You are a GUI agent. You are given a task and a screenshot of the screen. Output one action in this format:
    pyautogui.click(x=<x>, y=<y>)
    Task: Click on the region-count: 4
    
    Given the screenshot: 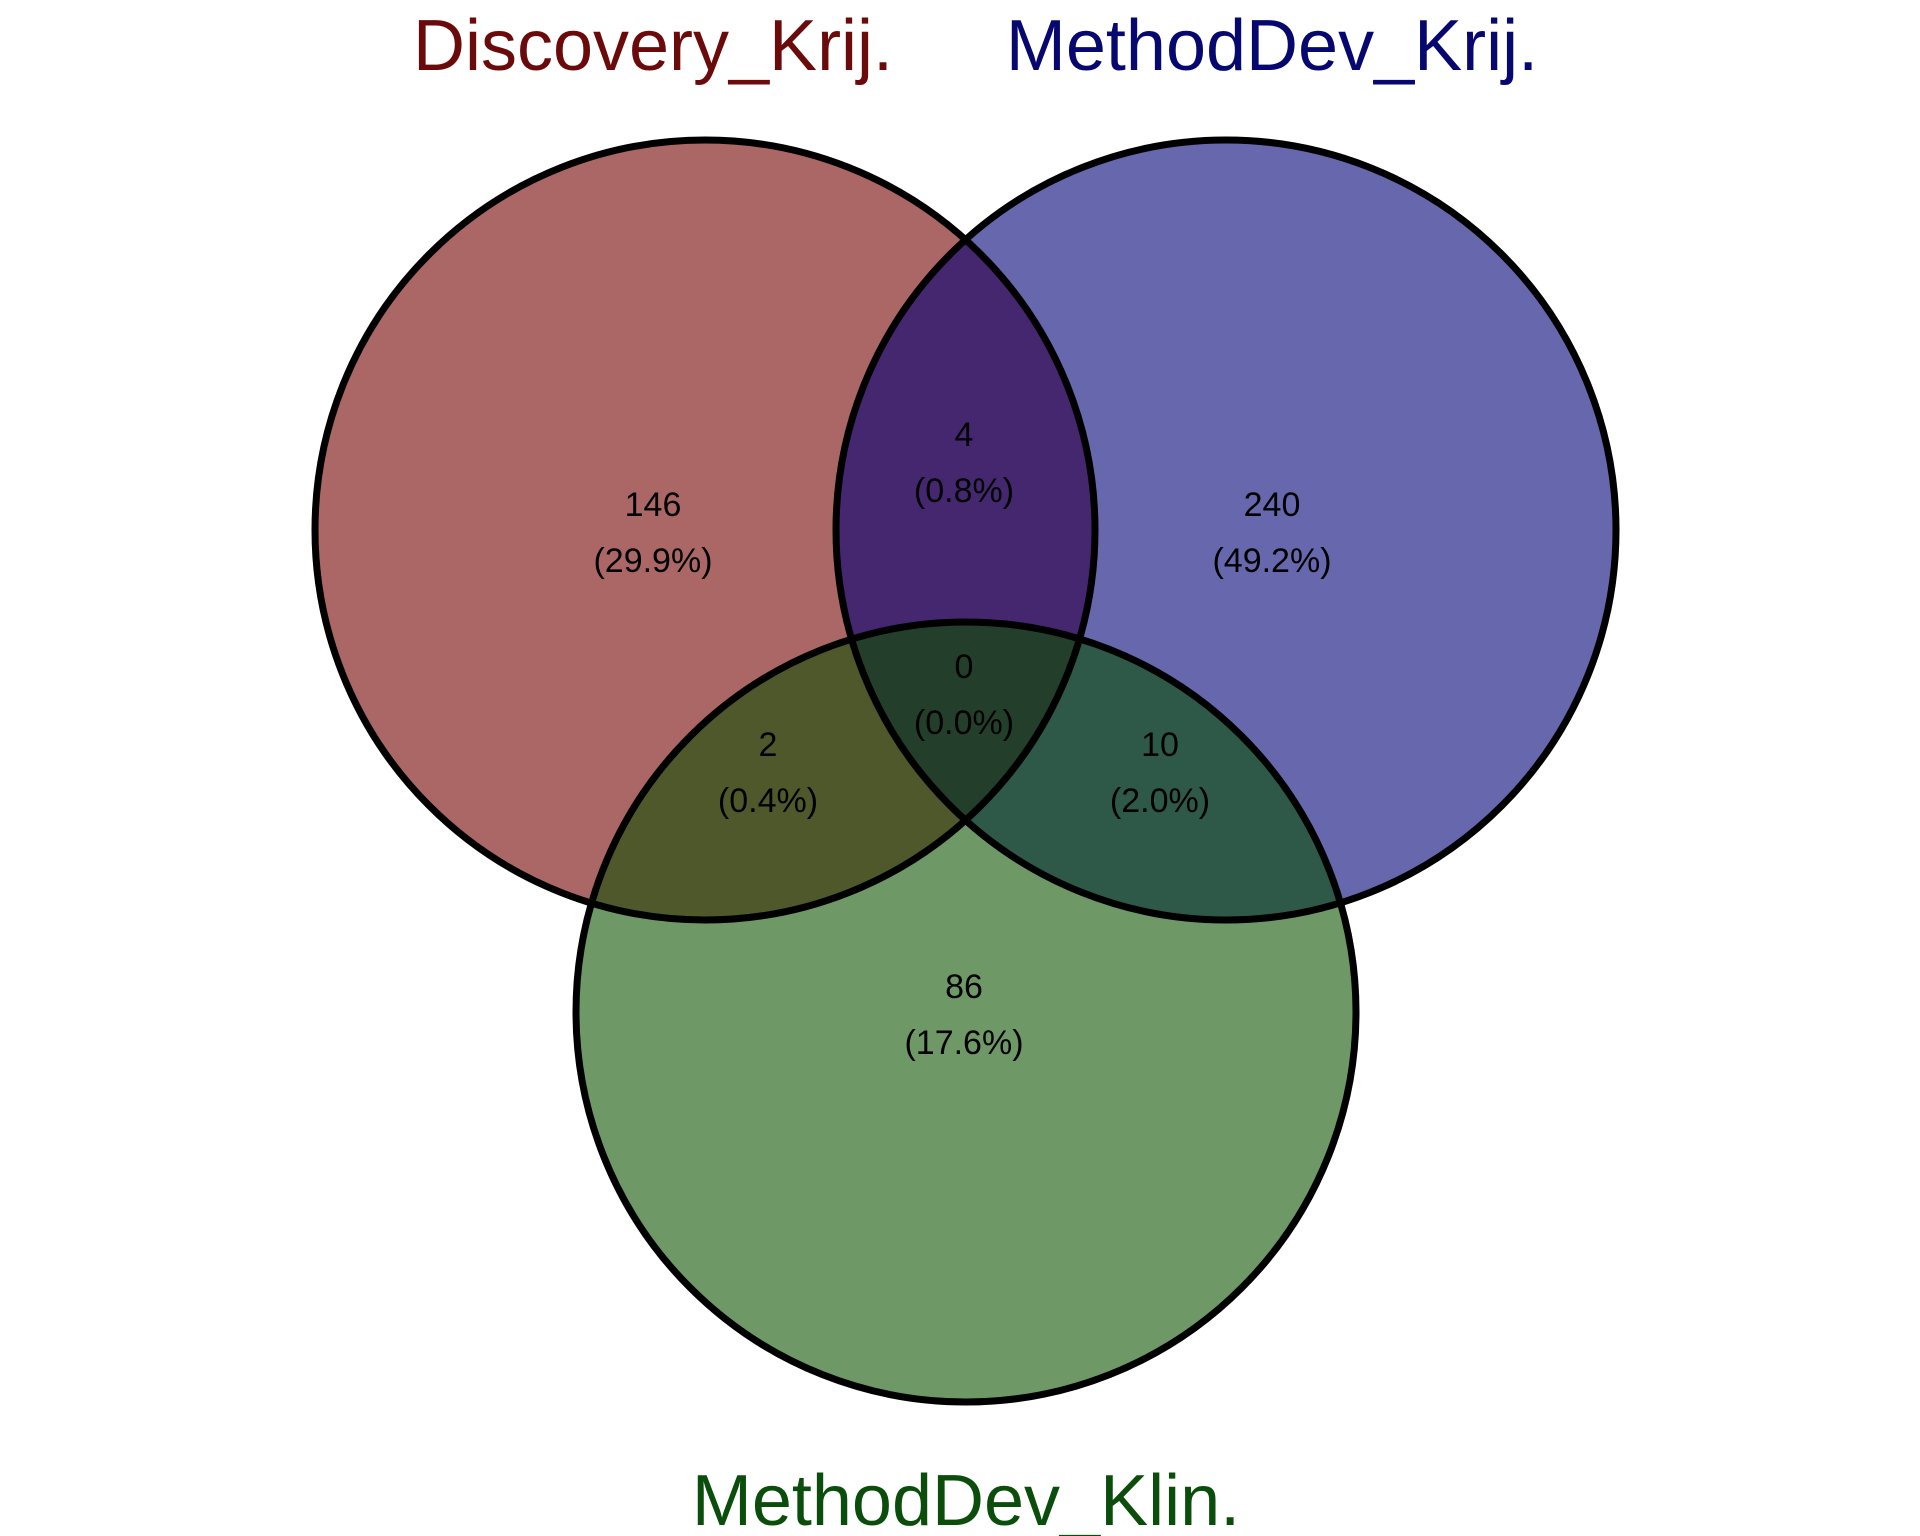 What is the action you would take?
    pyautogui.click(x=964, y=435)
    